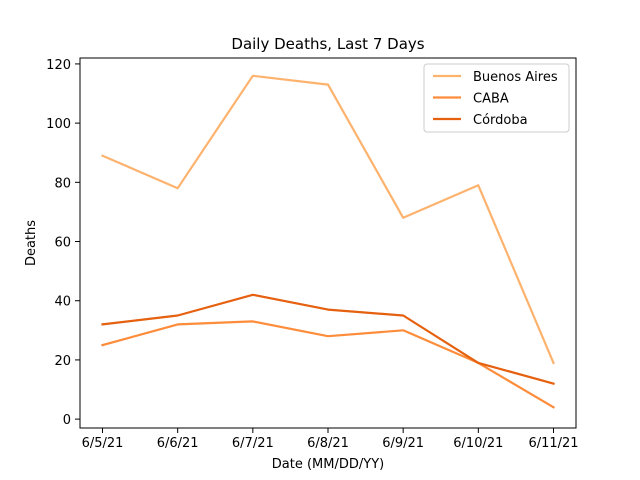 The width and height of the screenshot is (640, 480). What do you see at coordinates (327, 44) in the screenshot?
I see `chart-title: Daily Deaths, Last 7 Days` at bounding box center [327, 44].